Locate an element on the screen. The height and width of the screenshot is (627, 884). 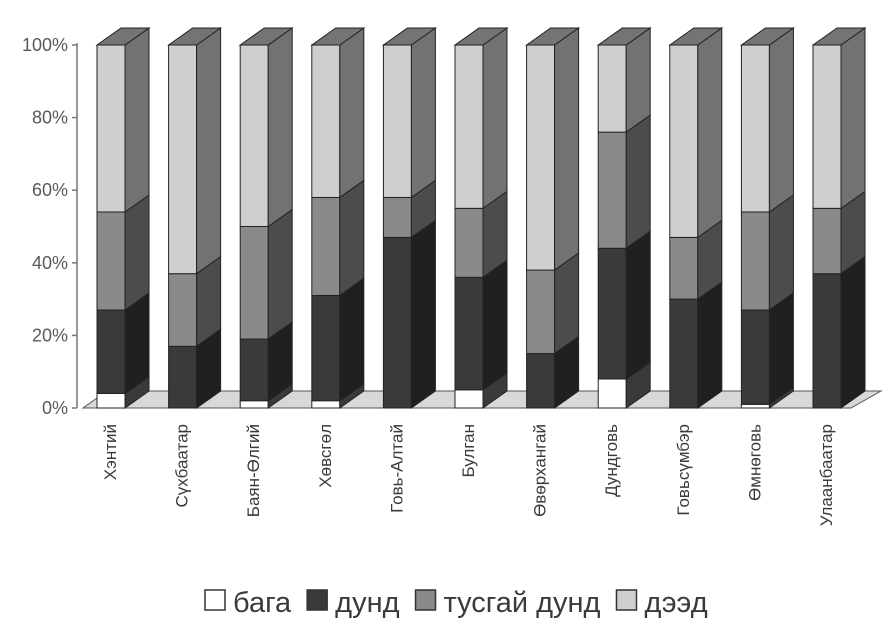
category-label: Дундговь is located at coordinates (611, 460).